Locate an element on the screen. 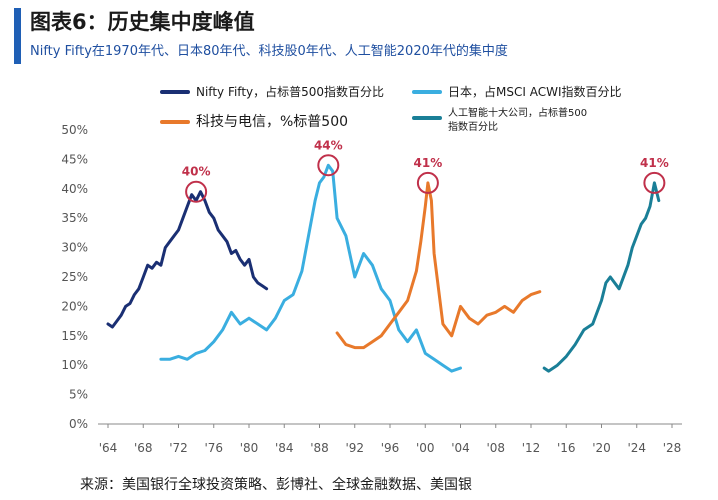  series-line-ai is located at coordinates (601, 277).